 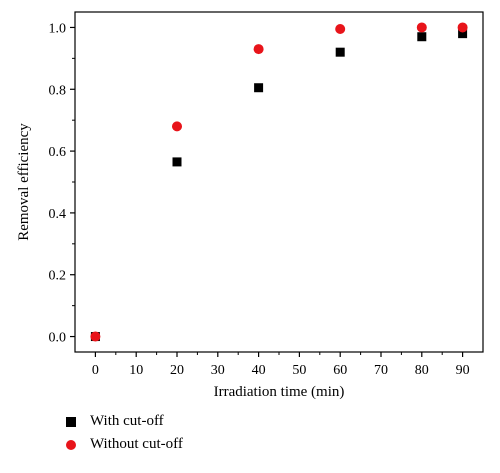 I want to click on x-tick-label: 40, so click(x=259, y=370).